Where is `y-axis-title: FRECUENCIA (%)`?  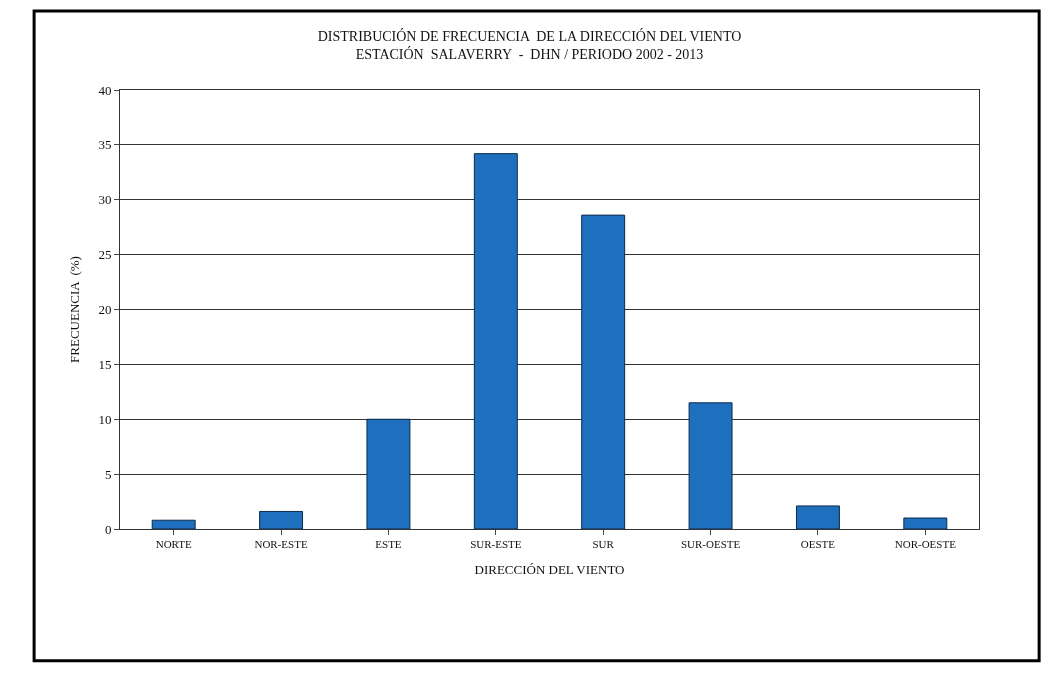 y-axis-title: FRECUENCIA (%) is located at coordinates (75, 309).